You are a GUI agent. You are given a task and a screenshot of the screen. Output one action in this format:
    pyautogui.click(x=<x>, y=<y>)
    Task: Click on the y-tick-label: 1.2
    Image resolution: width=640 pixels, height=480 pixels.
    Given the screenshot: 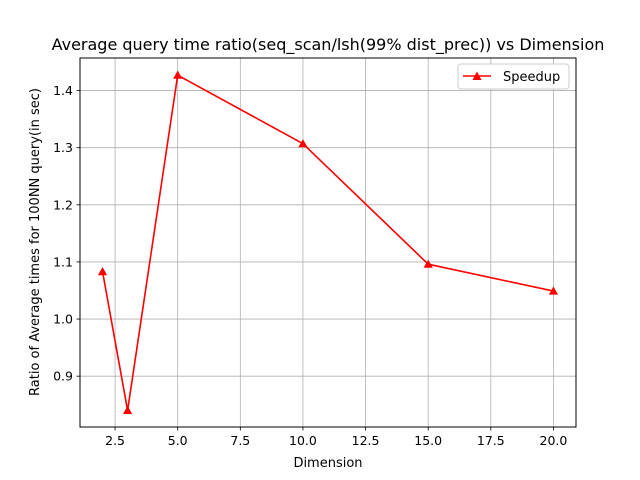 What is the action you would take?
    pyautogui.click(x=63, y=204)
    